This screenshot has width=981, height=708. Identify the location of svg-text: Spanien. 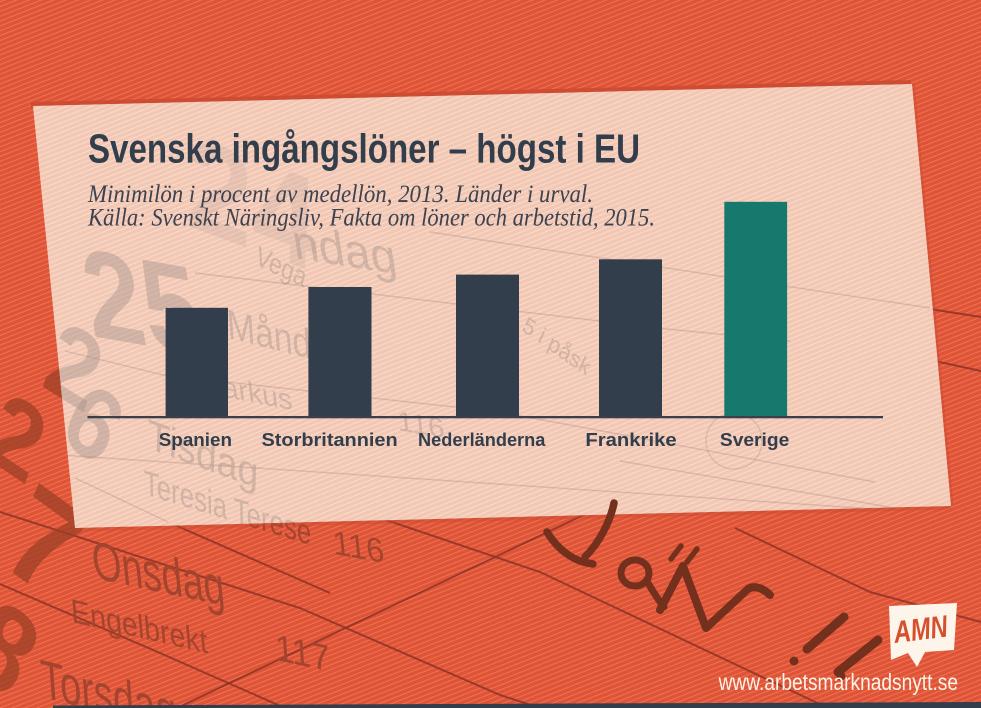
(195, 440).